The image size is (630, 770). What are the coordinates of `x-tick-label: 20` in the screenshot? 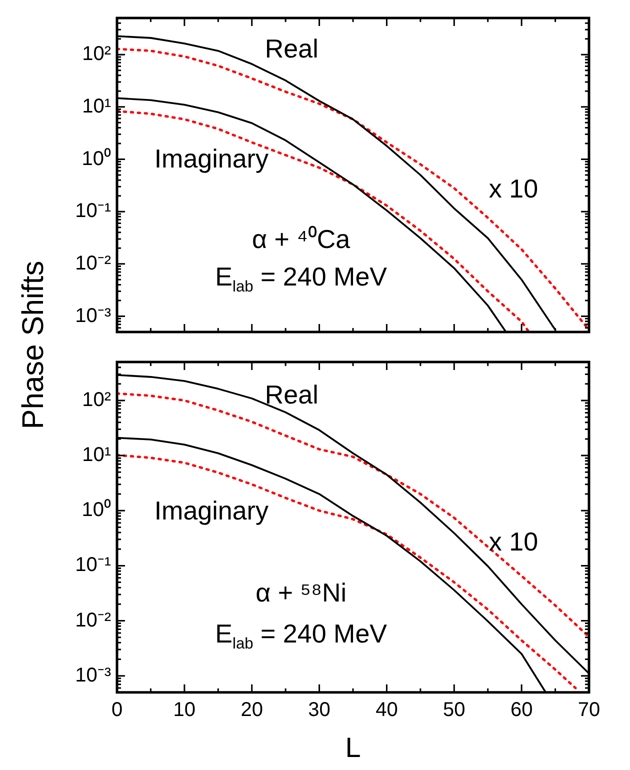 It's located at (251, 709).